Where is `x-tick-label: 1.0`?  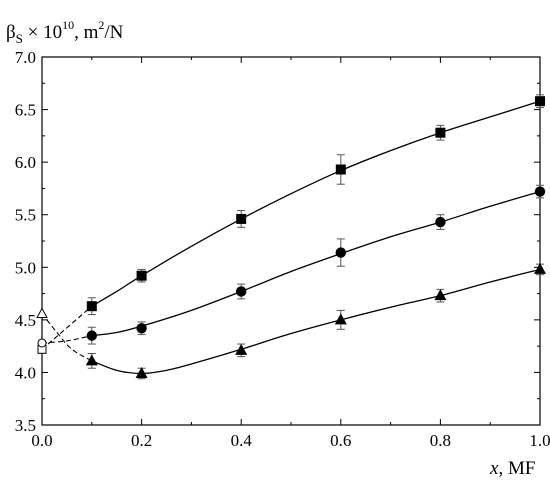 x-tick-label: 1.0 is located at coordinates (539, 440).